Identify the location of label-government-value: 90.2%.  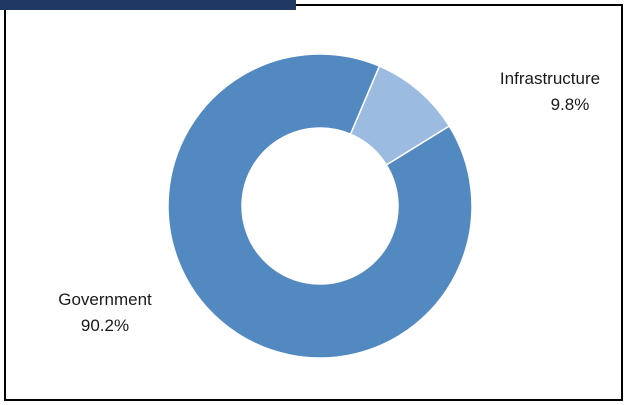
(105, 325).